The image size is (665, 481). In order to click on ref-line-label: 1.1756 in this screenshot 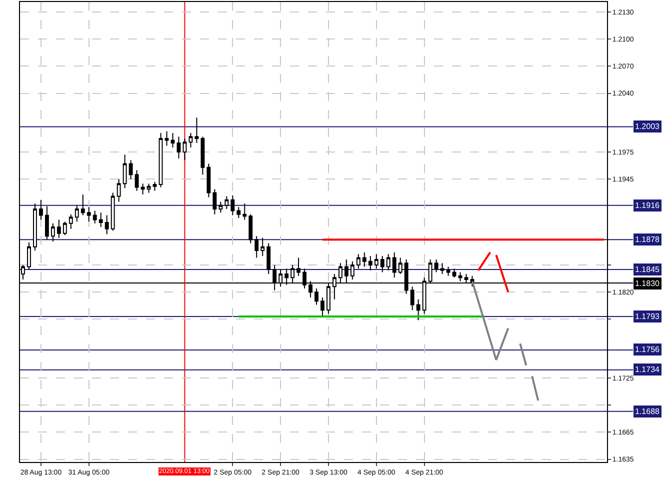, I will do `click(647, 349)`.